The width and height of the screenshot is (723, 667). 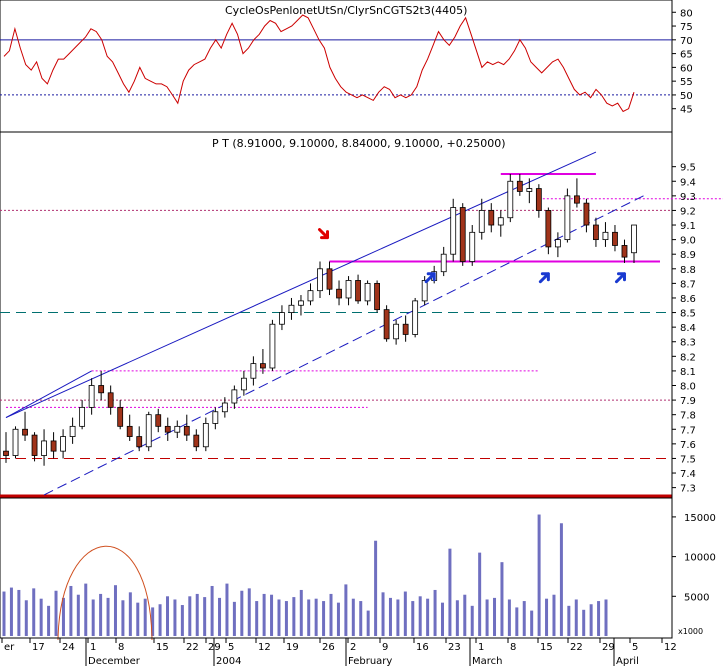 What do you see at coordinates (686, 110) in the screenshot?
I see `rsi-tick-label: 45` at bounding box center [686, 110].